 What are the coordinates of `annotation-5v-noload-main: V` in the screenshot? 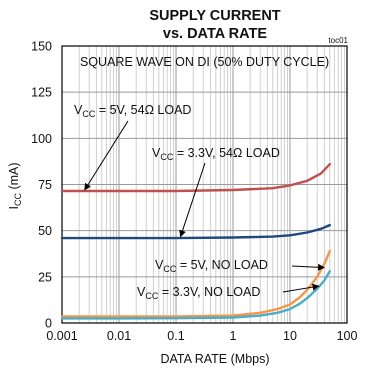 It's located at (159, 265).